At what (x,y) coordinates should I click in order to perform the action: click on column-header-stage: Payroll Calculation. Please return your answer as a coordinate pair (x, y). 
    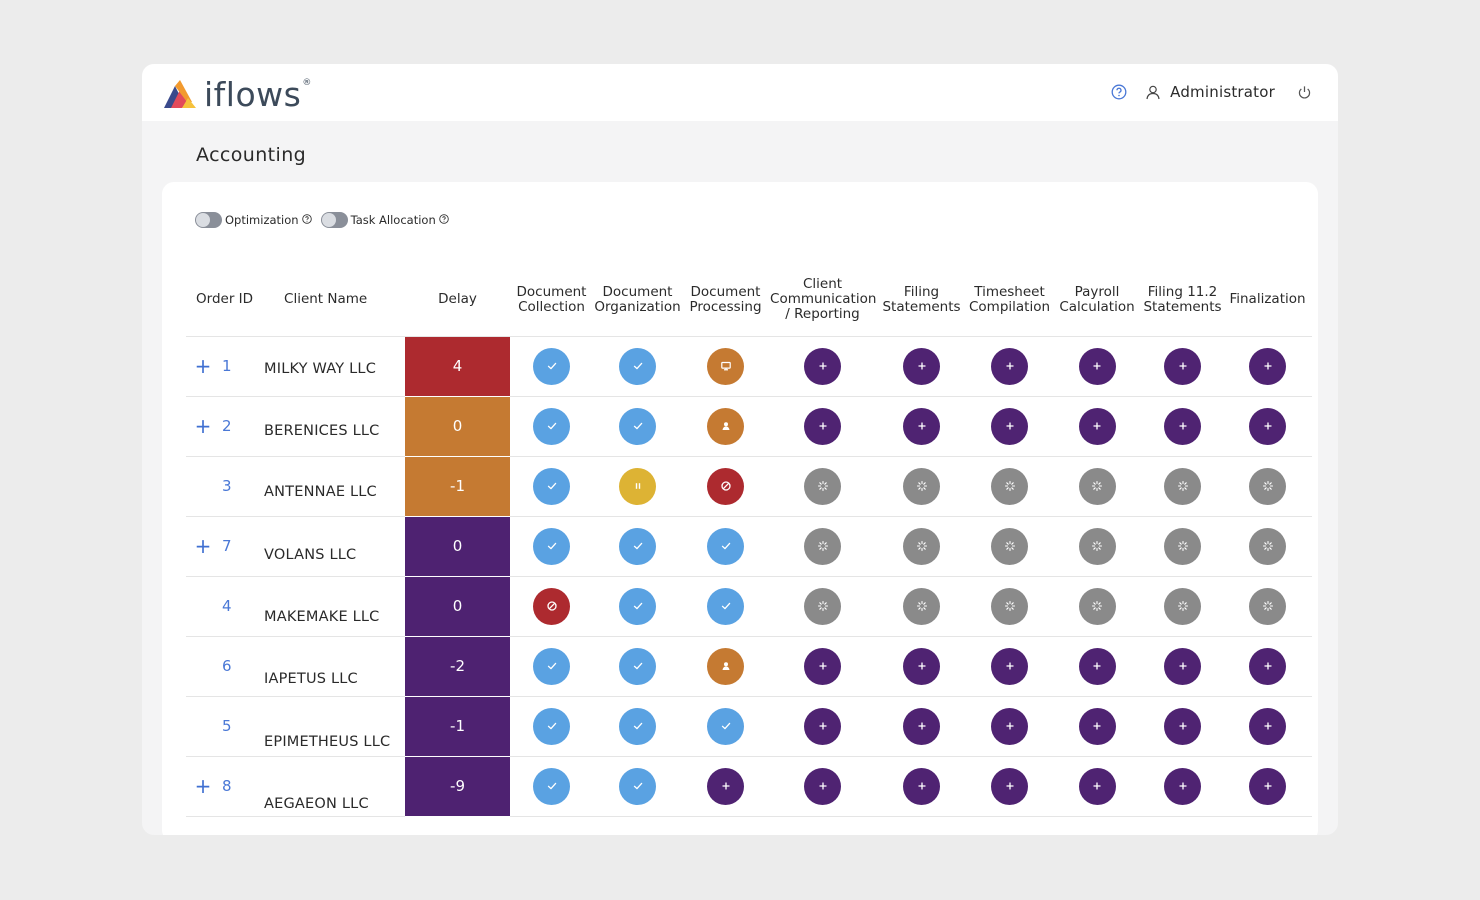
    Looking at the image, I should click on (1097, 300).